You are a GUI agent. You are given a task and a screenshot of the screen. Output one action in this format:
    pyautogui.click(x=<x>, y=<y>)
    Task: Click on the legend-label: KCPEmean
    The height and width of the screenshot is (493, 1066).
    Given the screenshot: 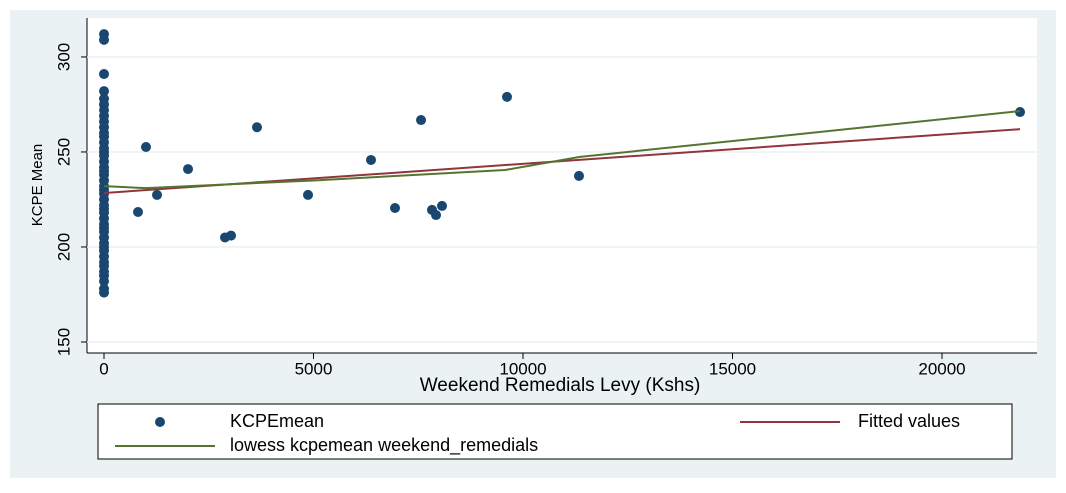 What is the action you would take?
    pyautogui.click(x=277, y=421)
    